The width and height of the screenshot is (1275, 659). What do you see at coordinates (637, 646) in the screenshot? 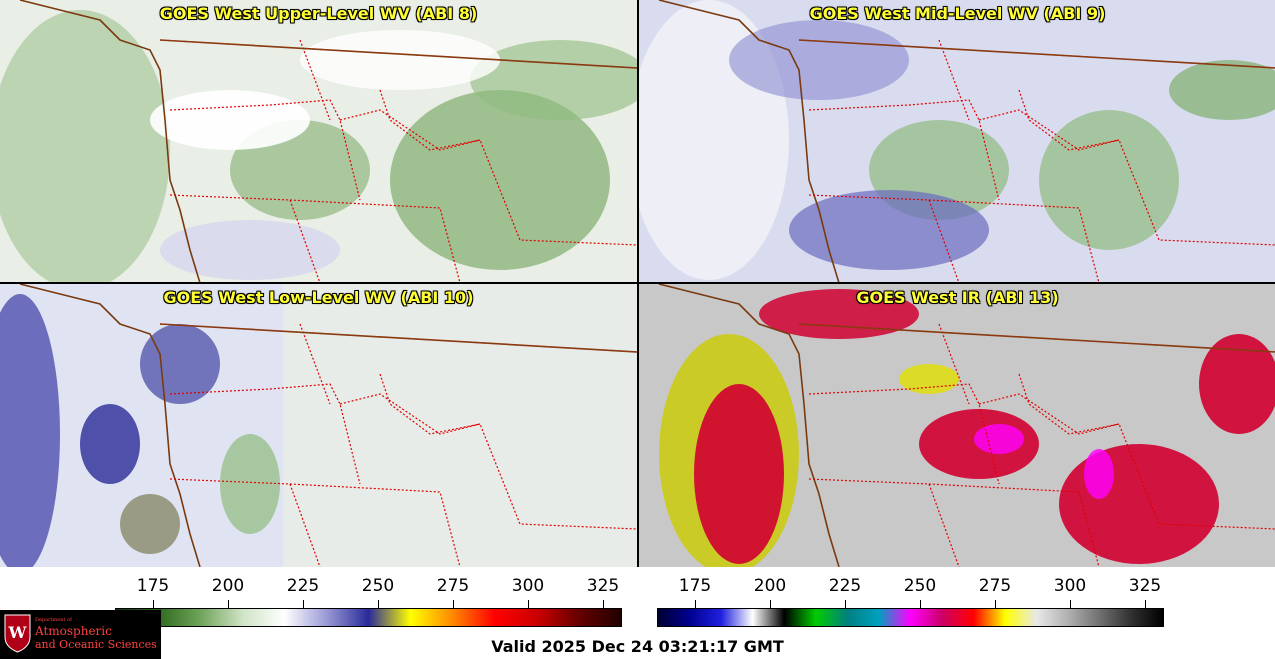
I see `valid-time: Valid 2025 Dec 24 03:21:17 GMT` at bounding box center [637, 646].